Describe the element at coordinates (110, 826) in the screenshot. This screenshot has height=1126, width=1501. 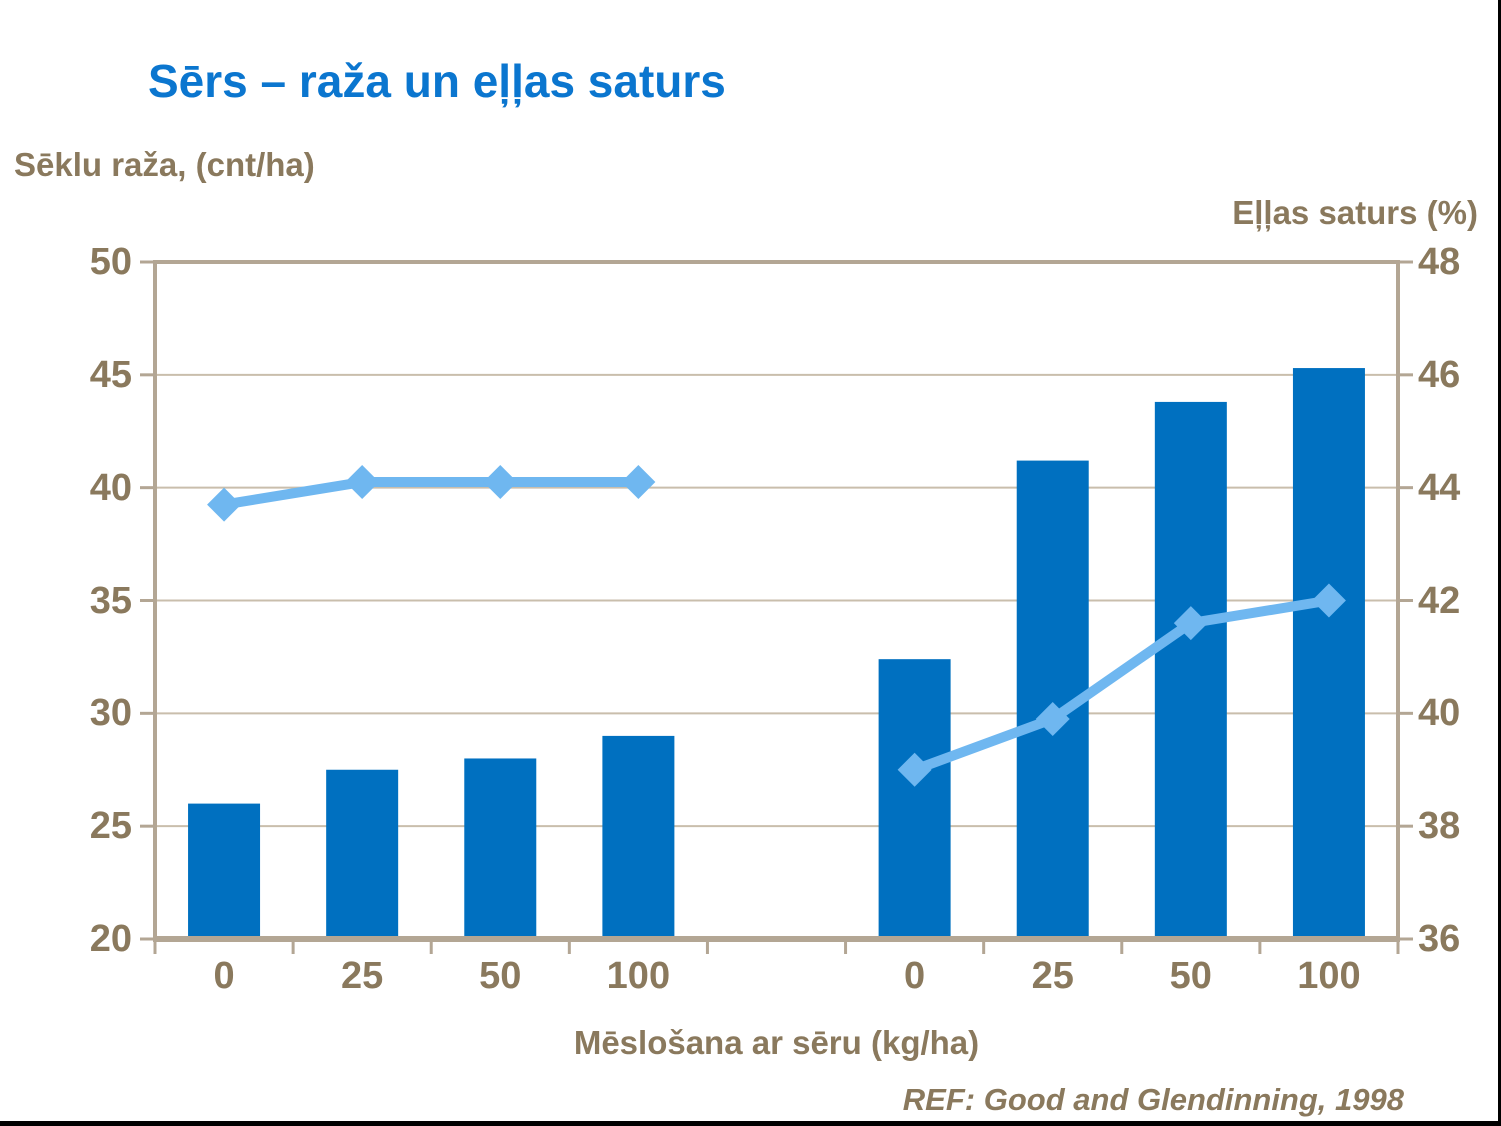
I see `left-y-tick-label: 25` at that location.